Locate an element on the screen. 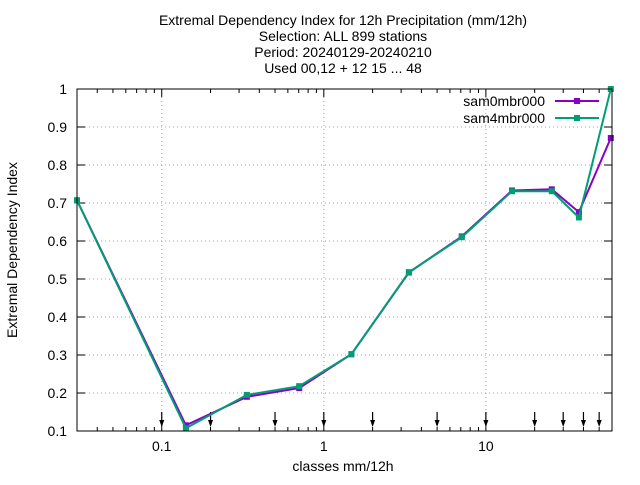  threshold-markers is located at coordinates (380, 419).